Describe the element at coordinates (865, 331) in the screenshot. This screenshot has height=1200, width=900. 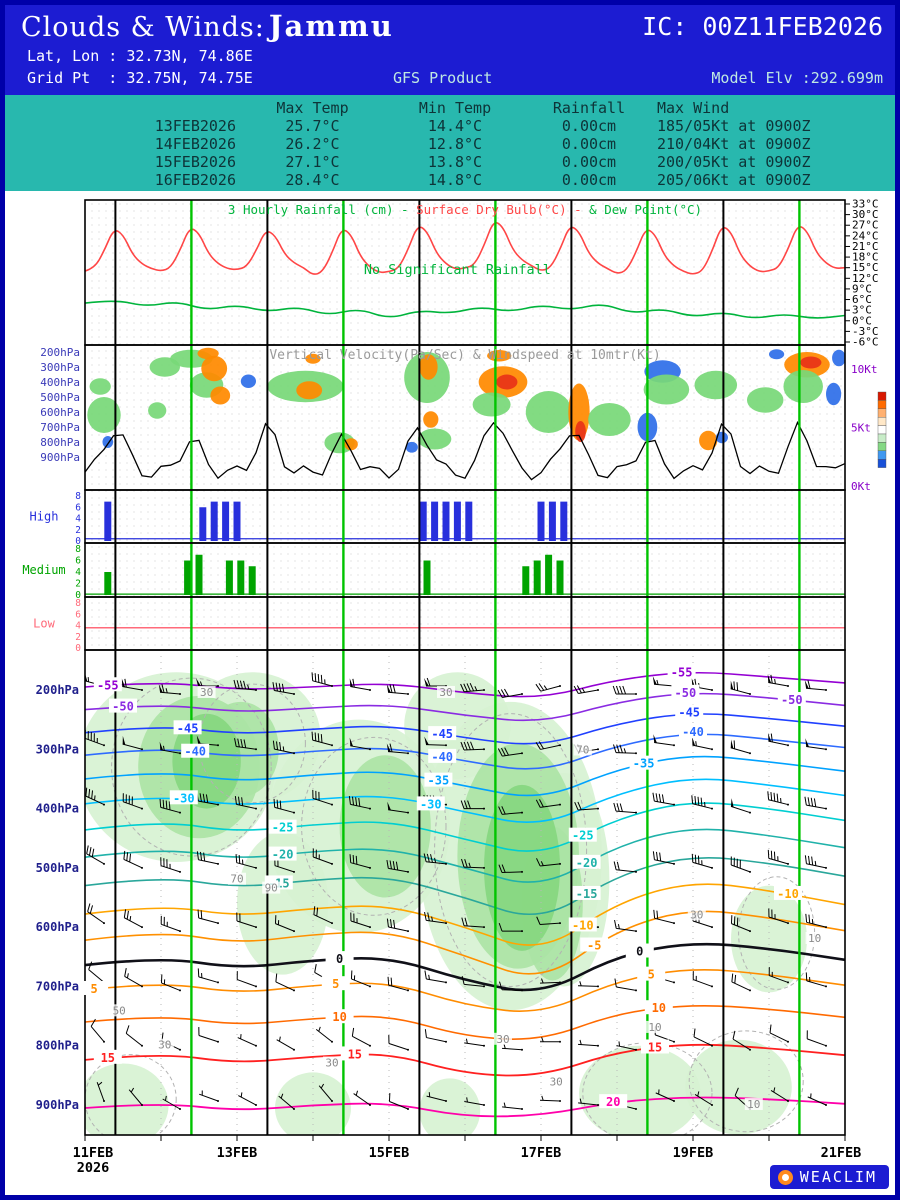
I see `svg-text: -3°C` at that location.